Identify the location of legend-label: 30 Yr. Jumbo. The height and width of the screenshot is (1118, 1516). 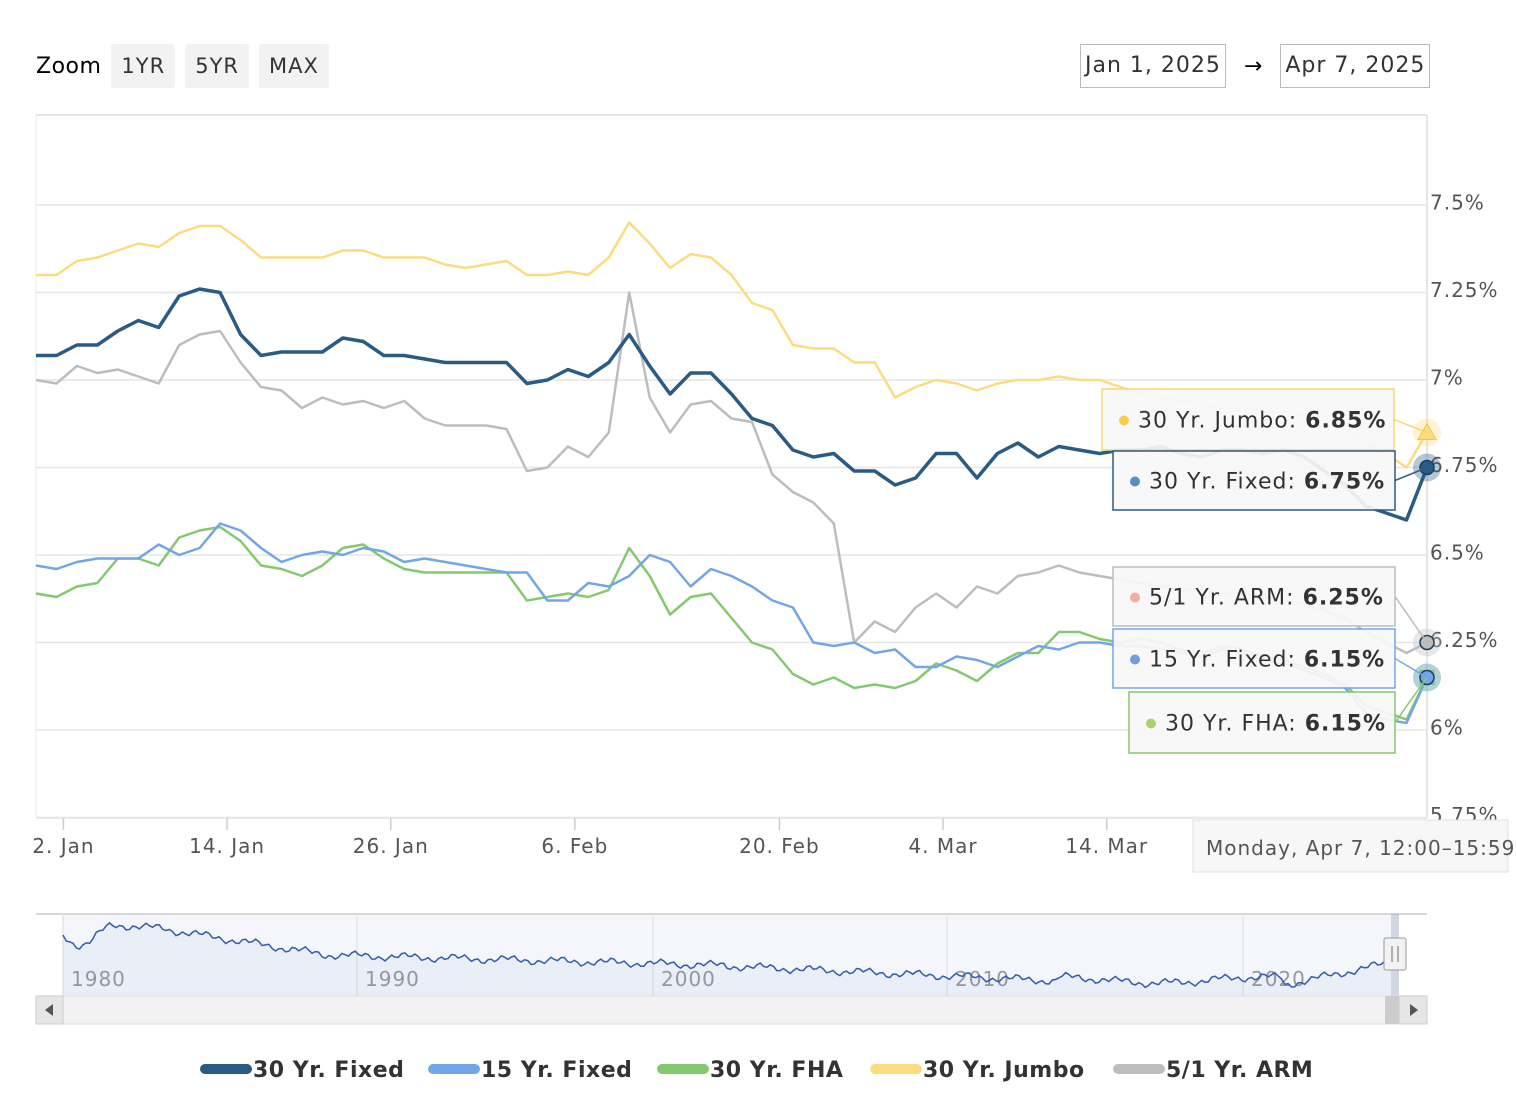
(1004, 1070).